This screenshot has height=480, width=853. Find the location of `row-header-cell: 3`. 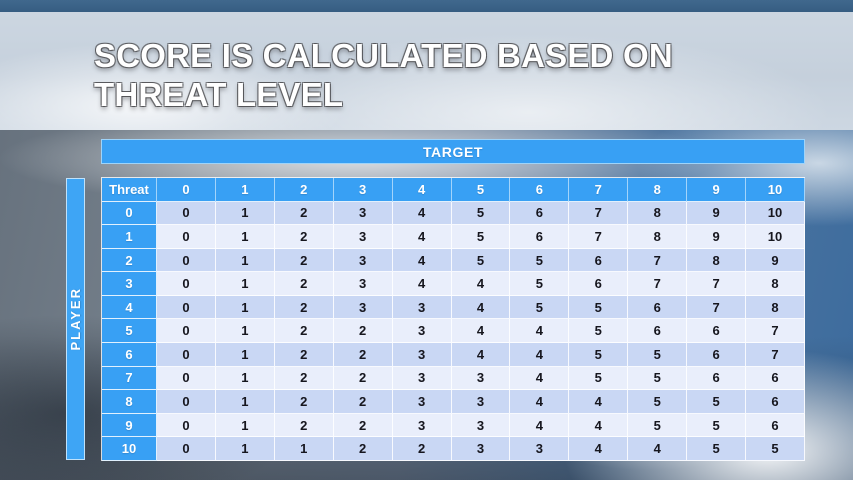

row-header-cell: 3 is located at coordinates (129, 284).